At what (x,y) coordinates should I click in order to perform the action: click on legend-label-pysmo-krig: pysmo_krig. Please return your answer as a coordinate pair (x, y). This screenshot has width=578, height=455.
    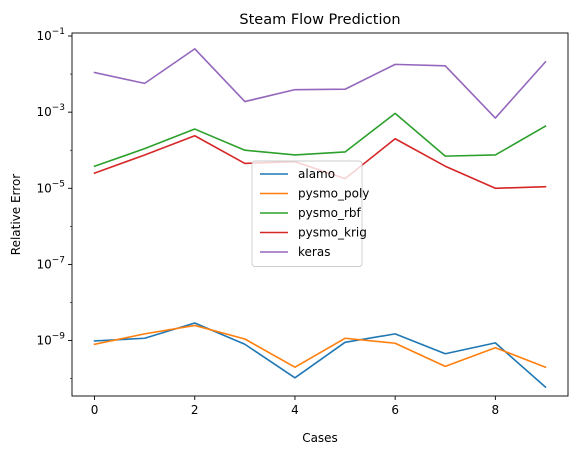
    Looking at the image, I should click on (332, 233).